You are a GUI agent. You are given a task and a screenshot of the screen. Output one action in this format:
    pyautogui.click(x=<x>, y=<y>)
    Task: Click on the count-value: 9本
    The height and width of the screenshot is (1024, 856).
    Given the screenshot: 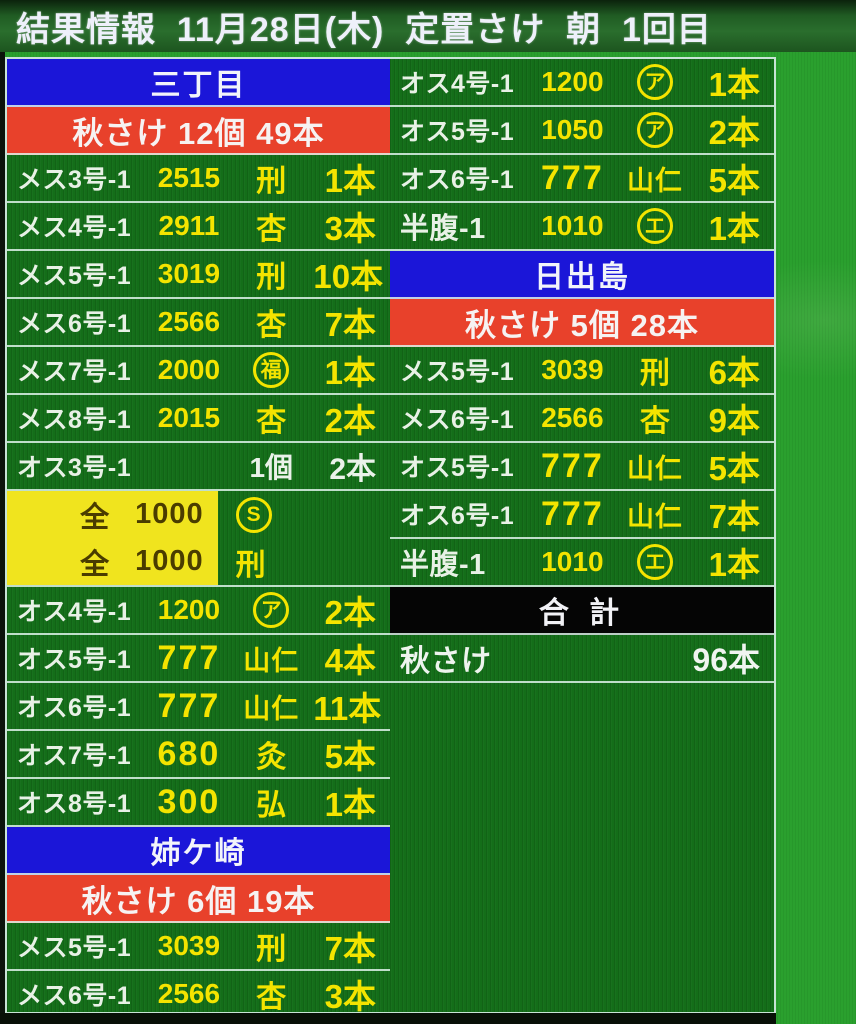 What is the action you would take?
    pyautogui.click(x=734, y=420)
    